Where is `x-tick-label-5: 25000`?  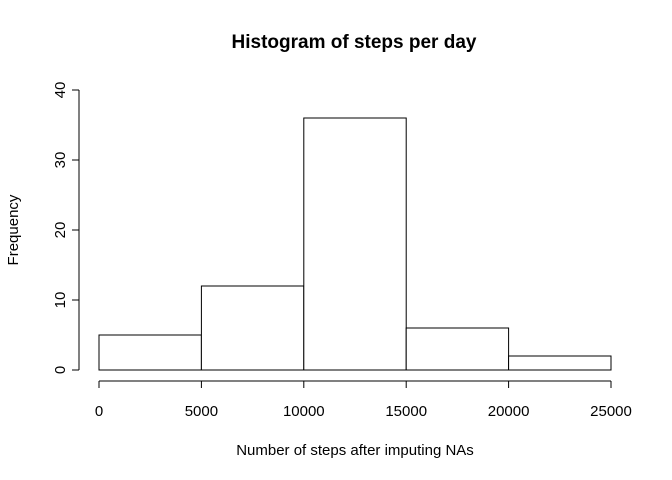
x-tick-label-5: 25000 is located at coordinates (611, 411).